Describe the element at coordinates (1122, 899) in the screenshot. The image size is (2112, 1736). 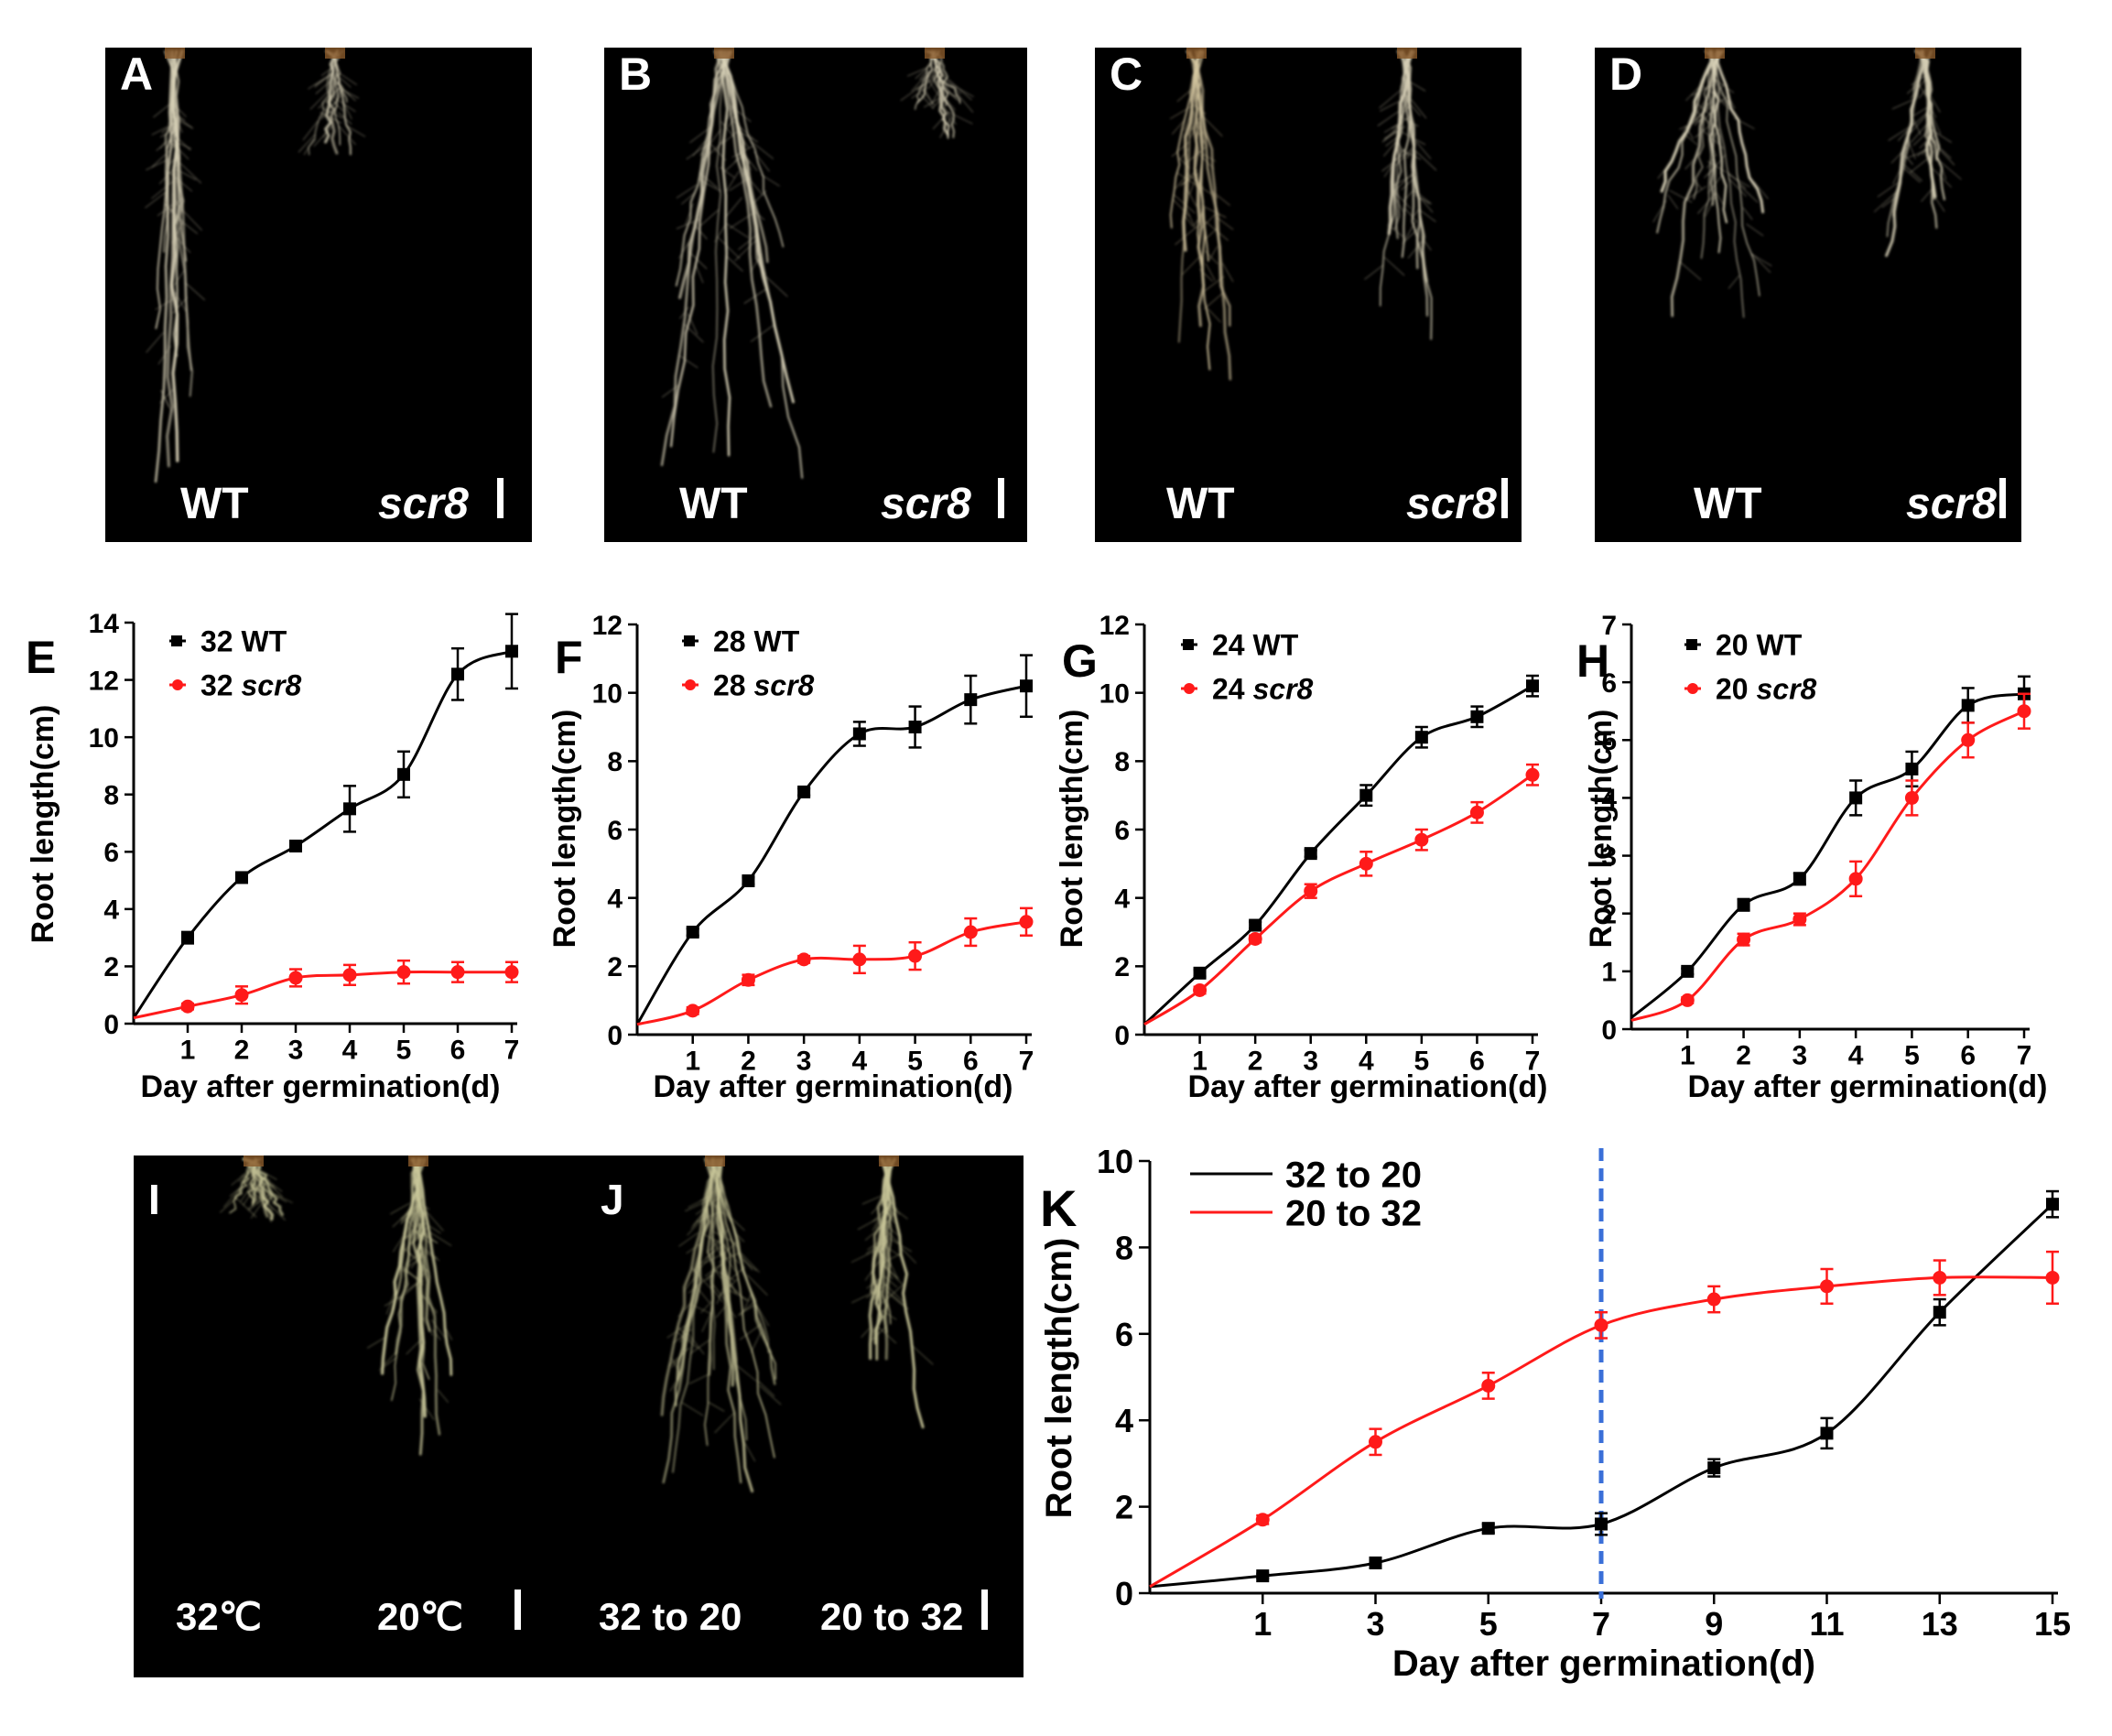
I see `y-tick-label: 4` at that location.